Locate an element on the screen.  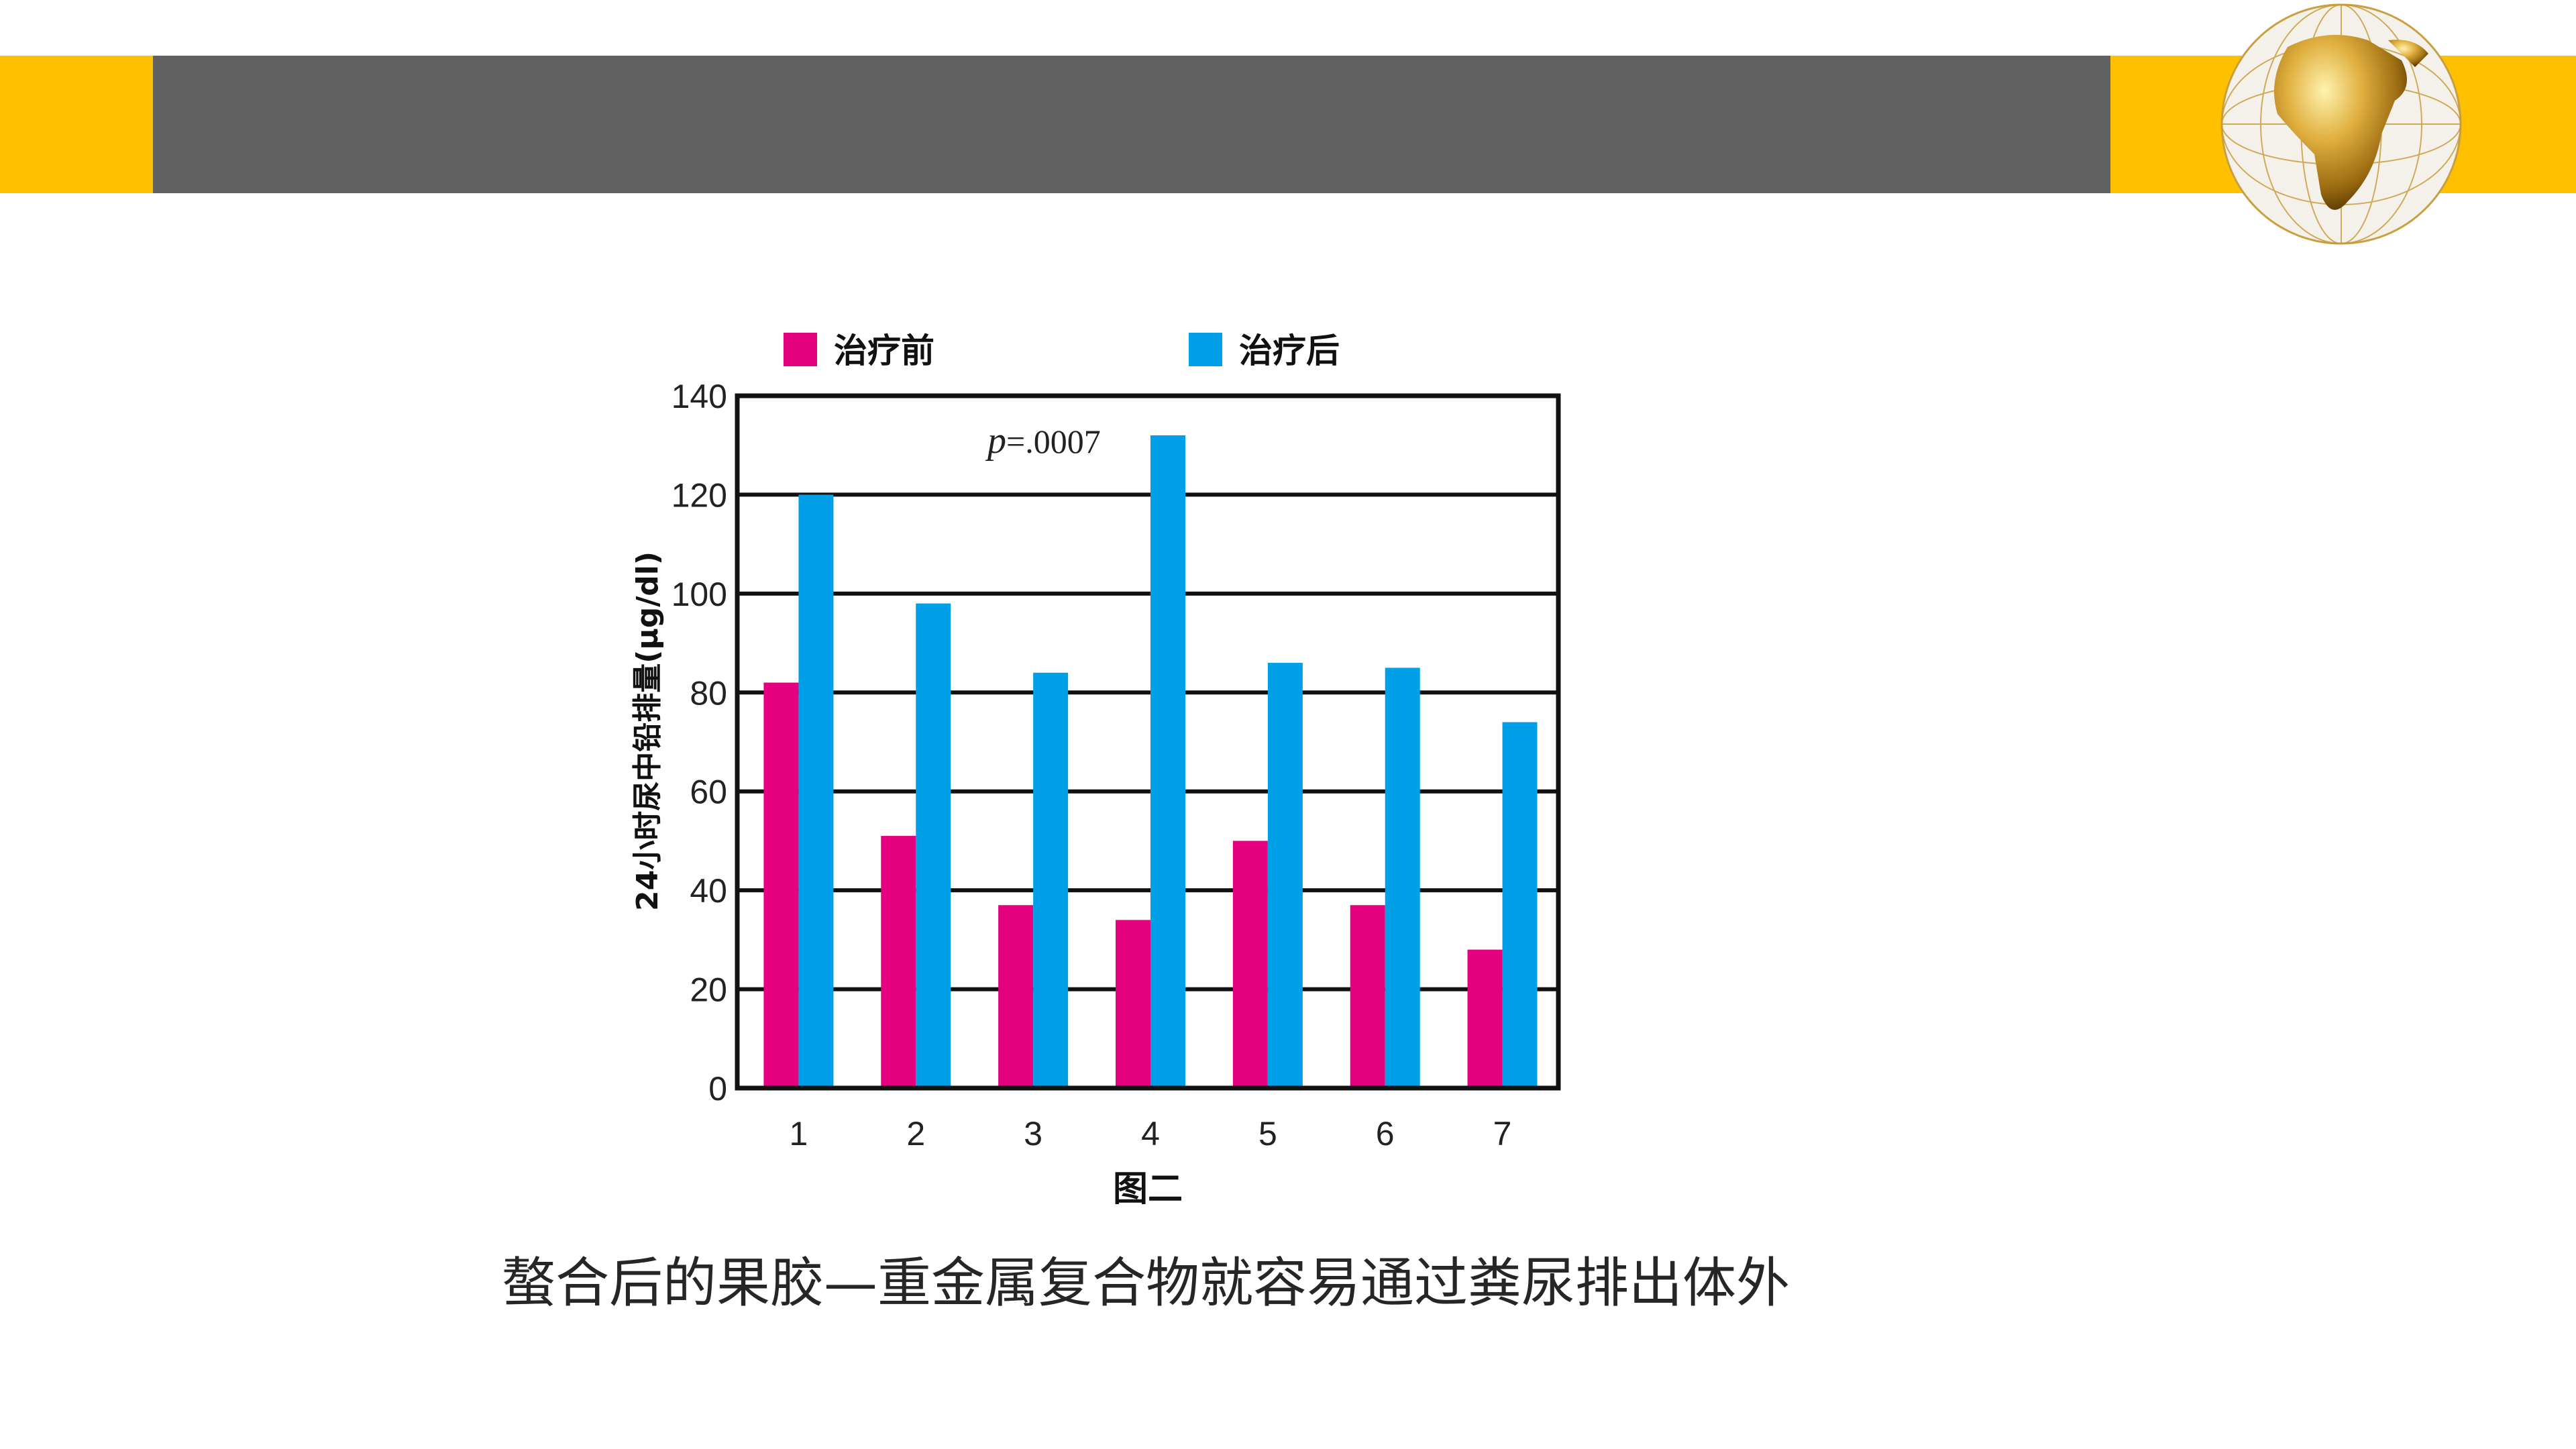
header-band-left is located at coordinates (76, 124).